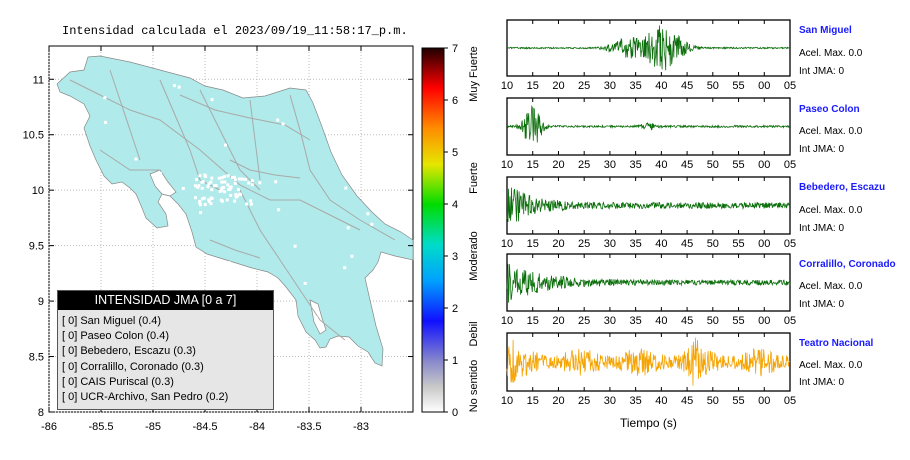  Describe the element at coordinates (204, 427) in the screenshot. I see `map-tick-label-x: -84.5` at that location.